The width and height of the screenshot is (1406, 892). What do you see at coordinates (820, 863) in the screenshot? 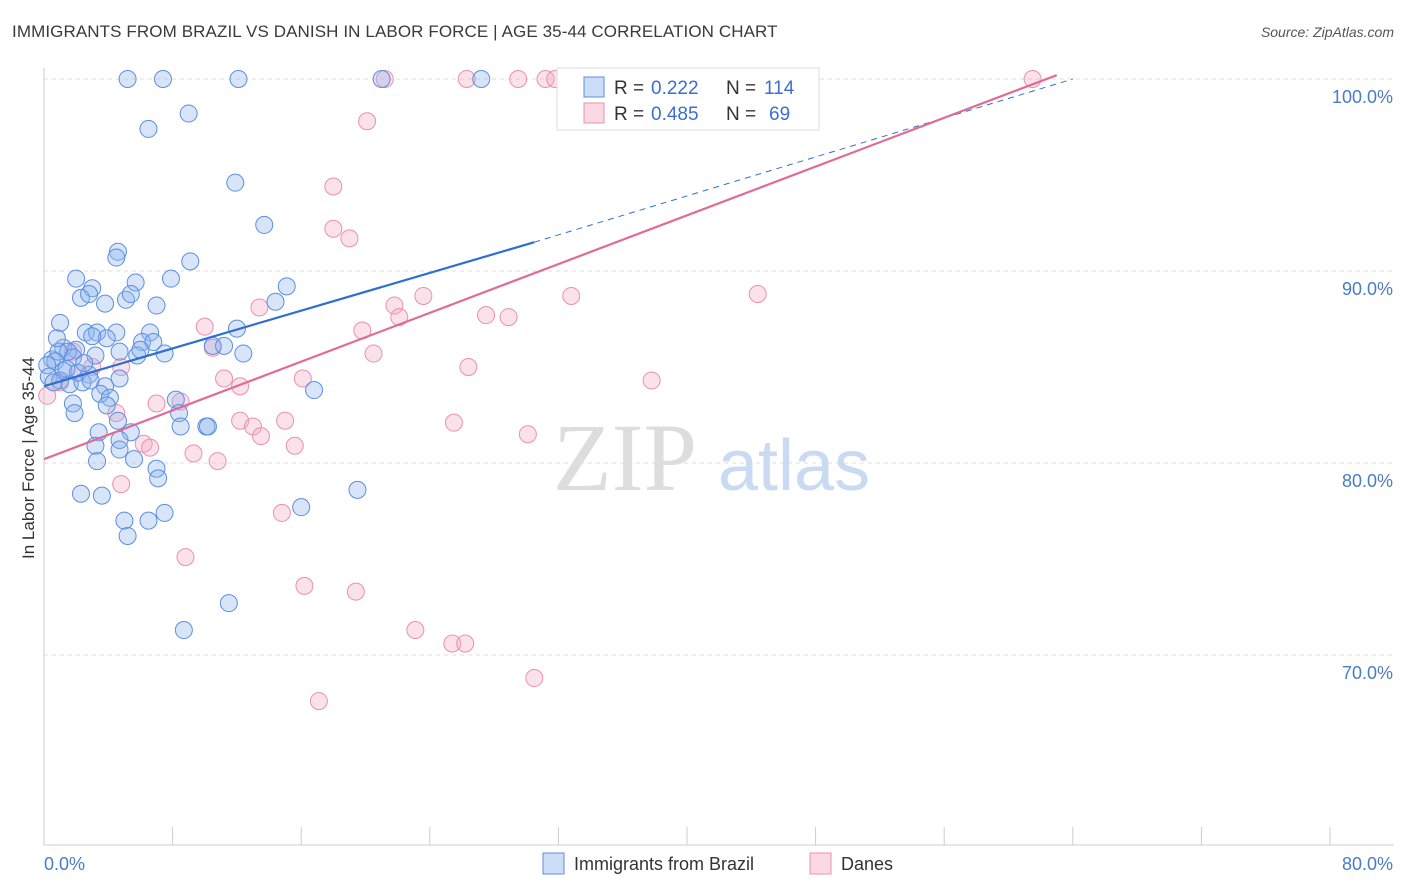
I see `bottom-legend-swatch-pink` at bounding box center [820, 863].